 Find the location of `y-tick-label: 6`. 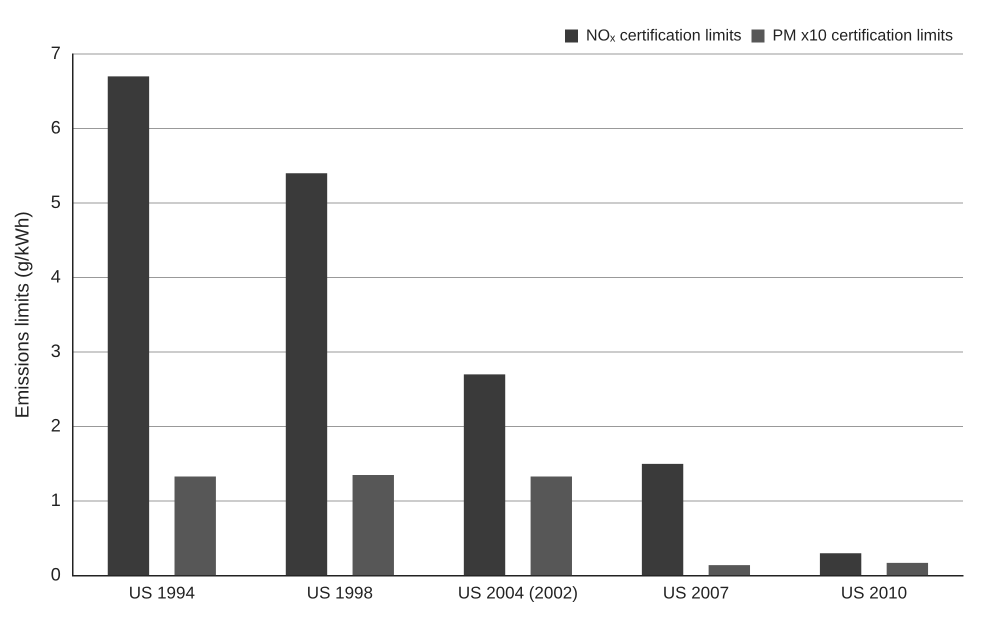

y-tick-label: 6 is located at coordinates (55, 127).